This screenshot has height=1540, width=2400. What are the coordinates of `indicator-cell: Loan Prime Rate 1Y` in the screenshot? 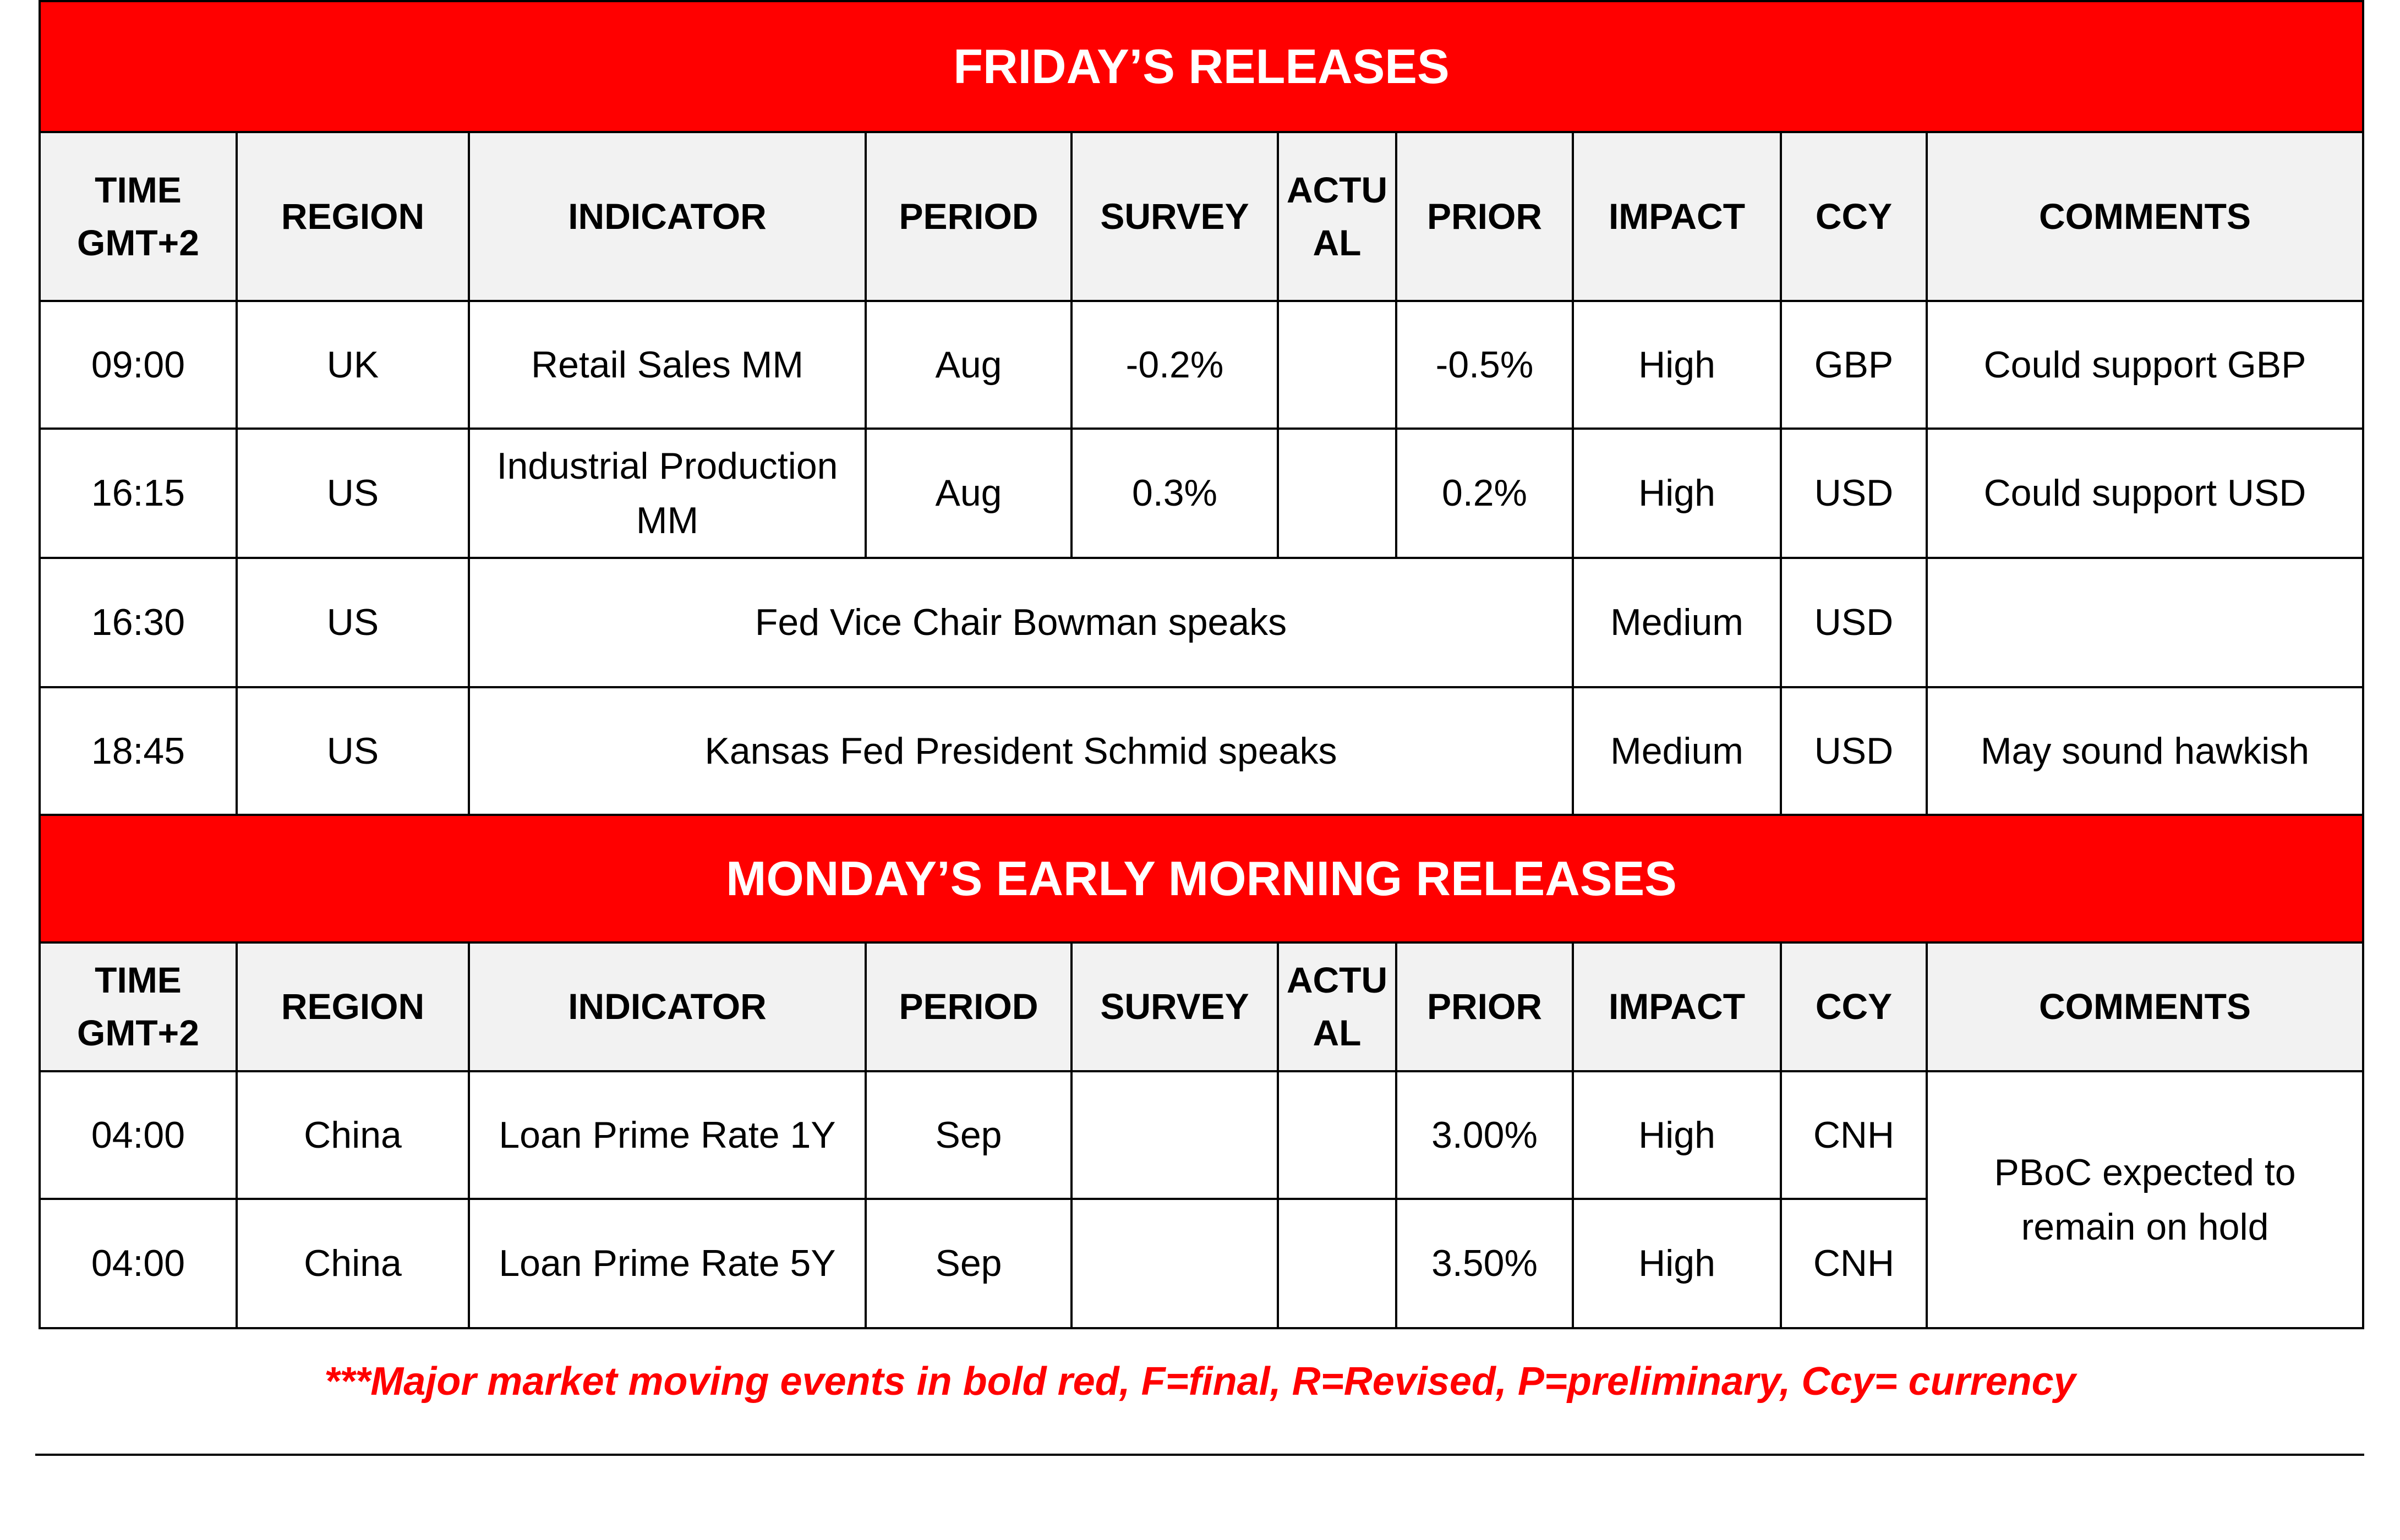 It's located at (668, 1135).